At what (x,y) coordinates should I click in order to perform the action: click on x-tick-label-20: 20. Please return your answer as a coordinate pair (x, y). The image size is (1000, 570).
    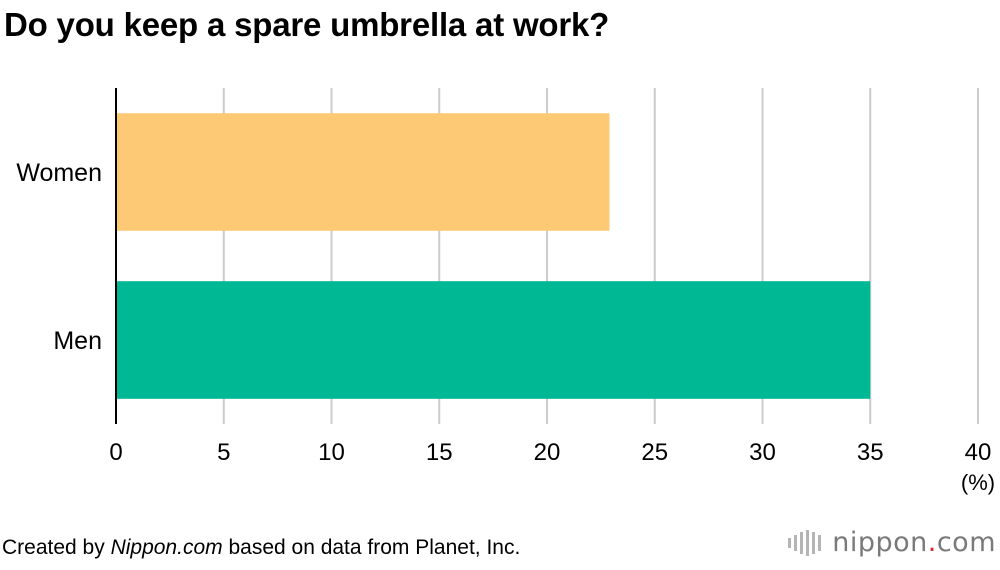
    Looking at the image, I should click on (547, 452).